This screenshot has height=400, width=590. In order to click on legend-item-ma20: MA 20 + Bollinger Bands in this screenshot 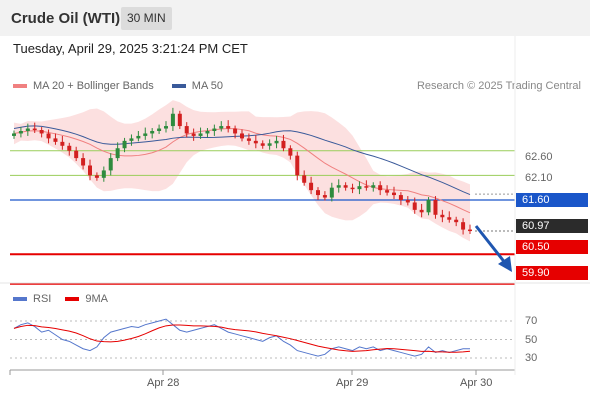, I will do `click(83, 86)`.